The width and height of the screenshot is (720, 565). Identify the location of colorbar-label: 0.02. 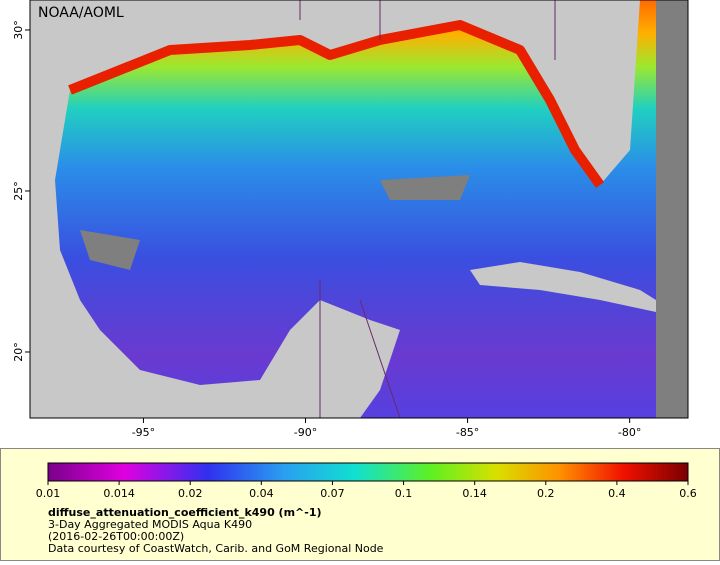
(190, 493).